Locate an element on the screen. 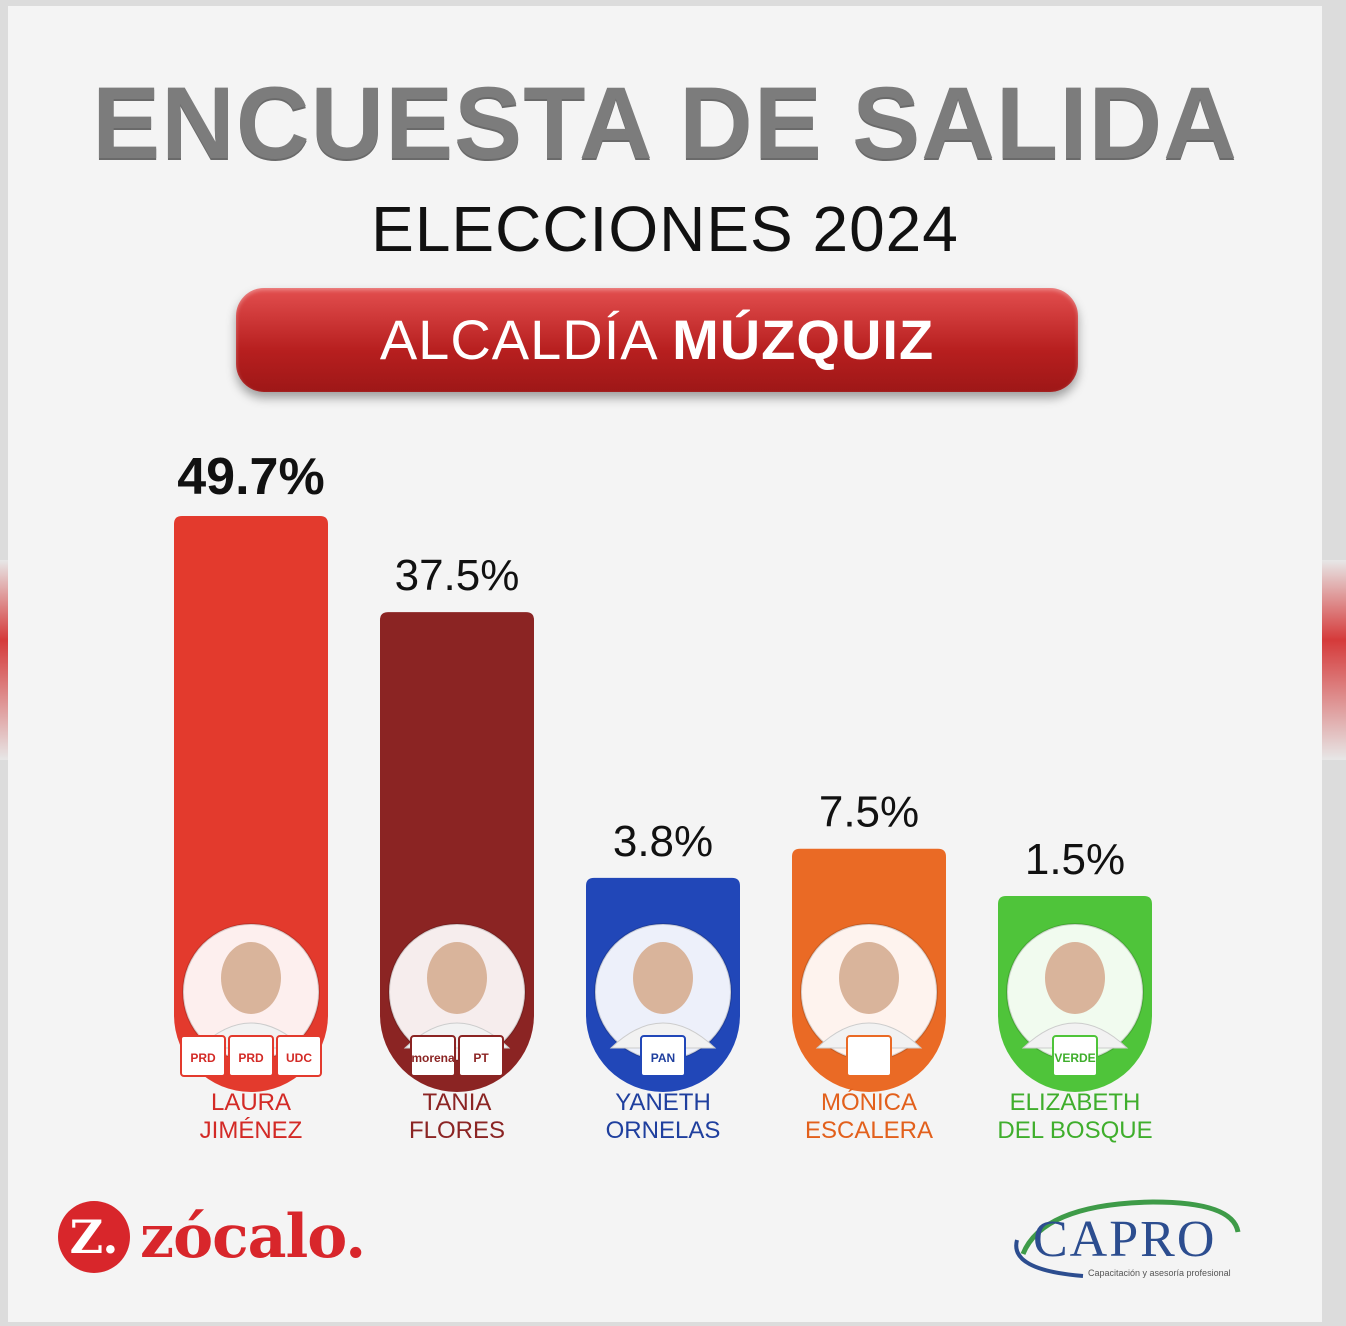 Image resolution: width=1346 pixels, height=1326 pixels. party-badge-label-2-0: PAN is located at coordinates (663, 1058).